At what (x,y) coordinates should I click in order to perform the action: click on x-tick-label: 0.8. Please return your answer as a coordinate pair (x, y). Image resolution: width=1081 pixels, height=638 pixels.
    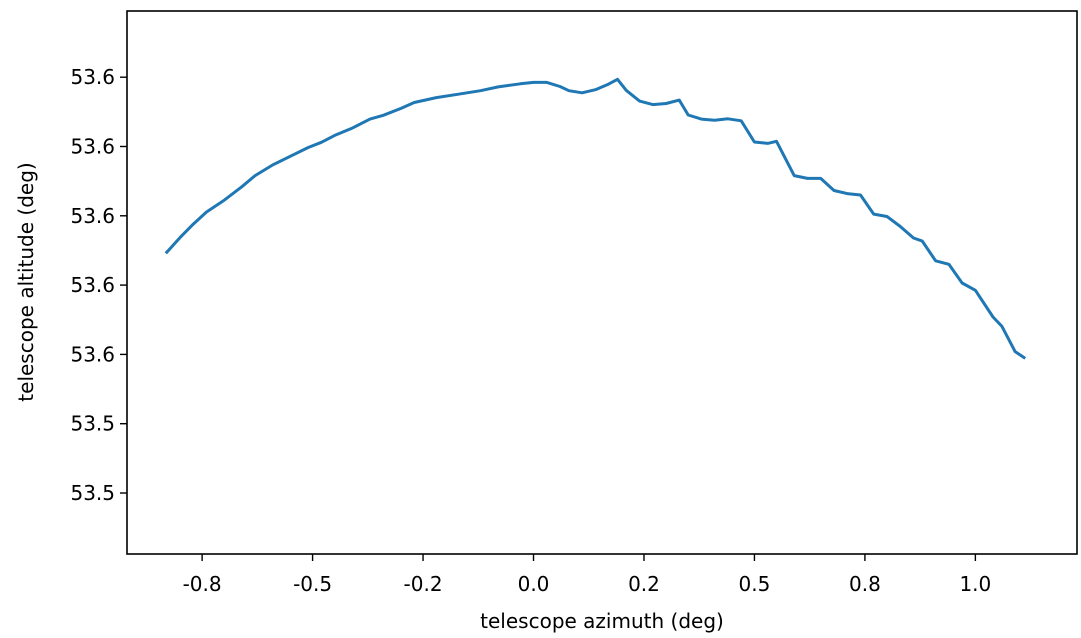
    Looking at the image, I should click on (865, 584).